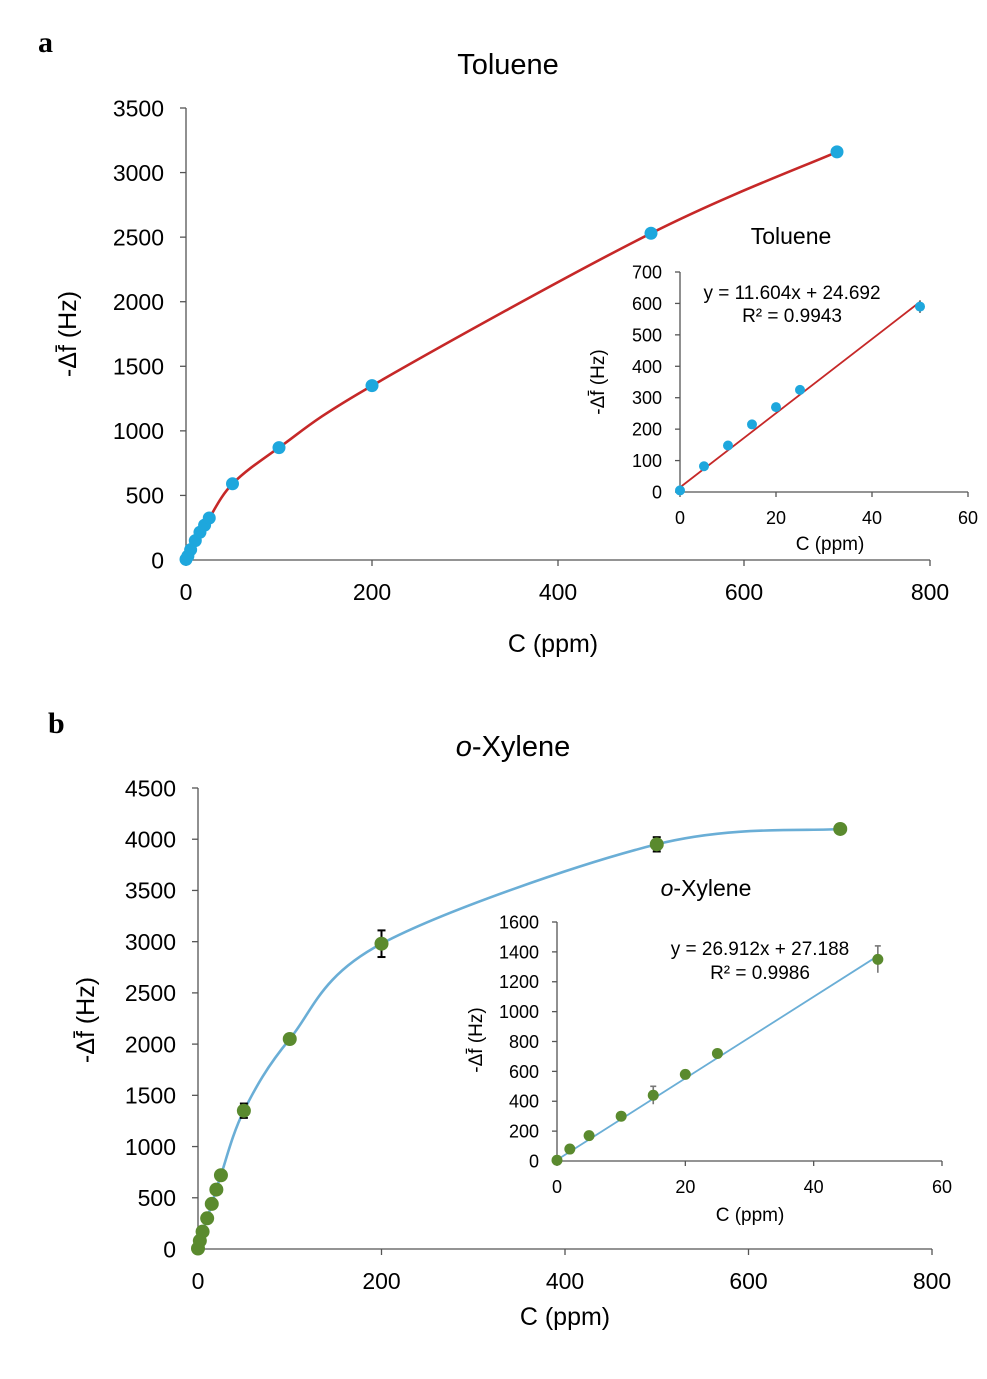 The width and height of the screenshot is (987, 1379). I want to click on inset-a-r2: R² = 0.9943, so click(792, 316).